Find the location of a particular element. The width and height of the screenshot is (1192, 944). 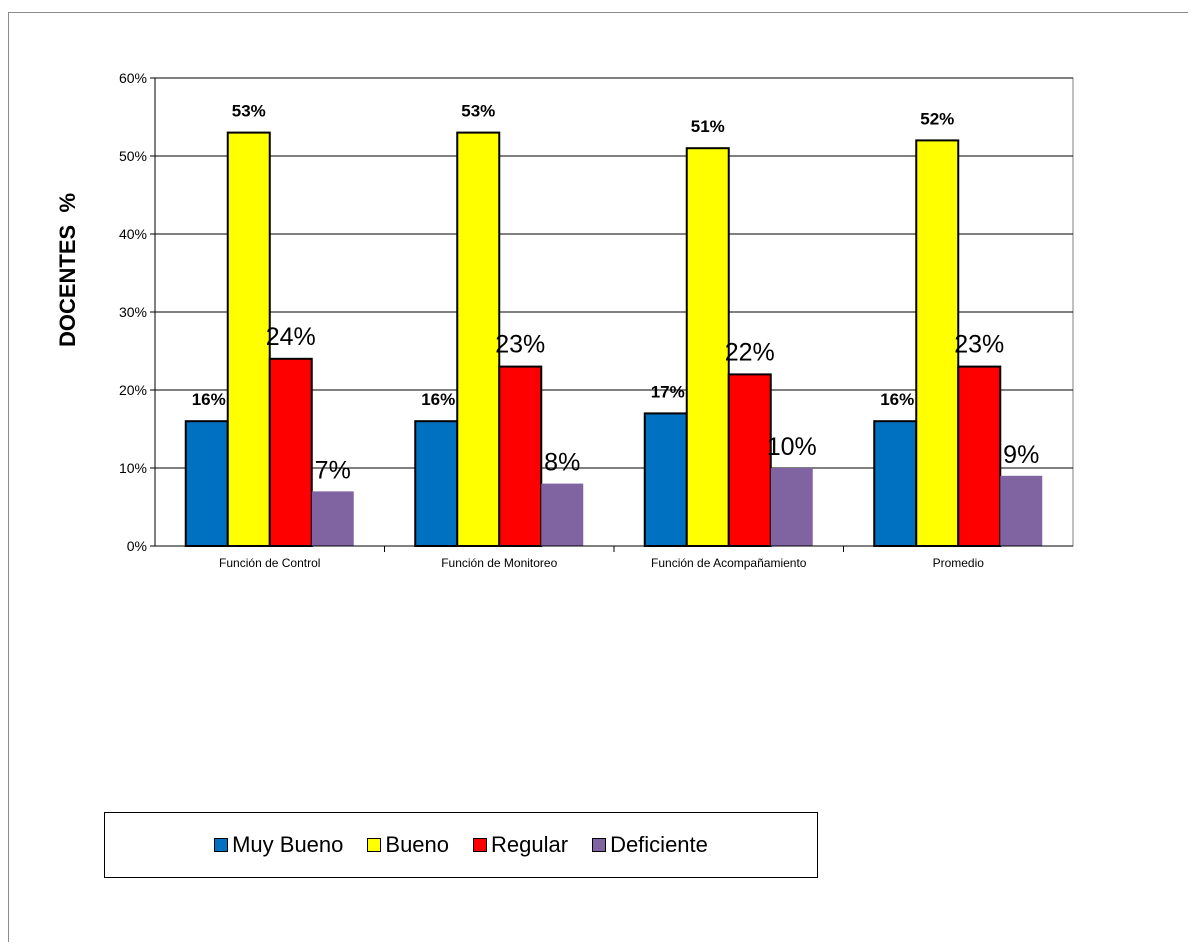

y-tick-label: 20% is located at coordinates (133, 390).